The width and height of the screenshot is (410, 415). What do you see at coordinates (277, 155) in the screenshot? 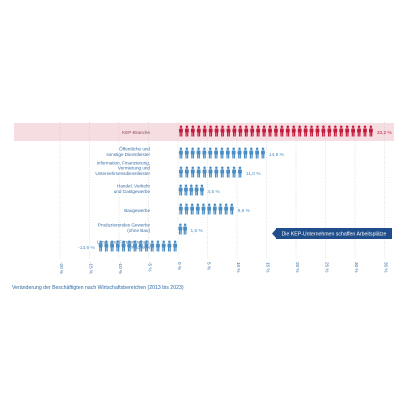
I see `value-label: 14,9 %` at bounding box center [277, 155].